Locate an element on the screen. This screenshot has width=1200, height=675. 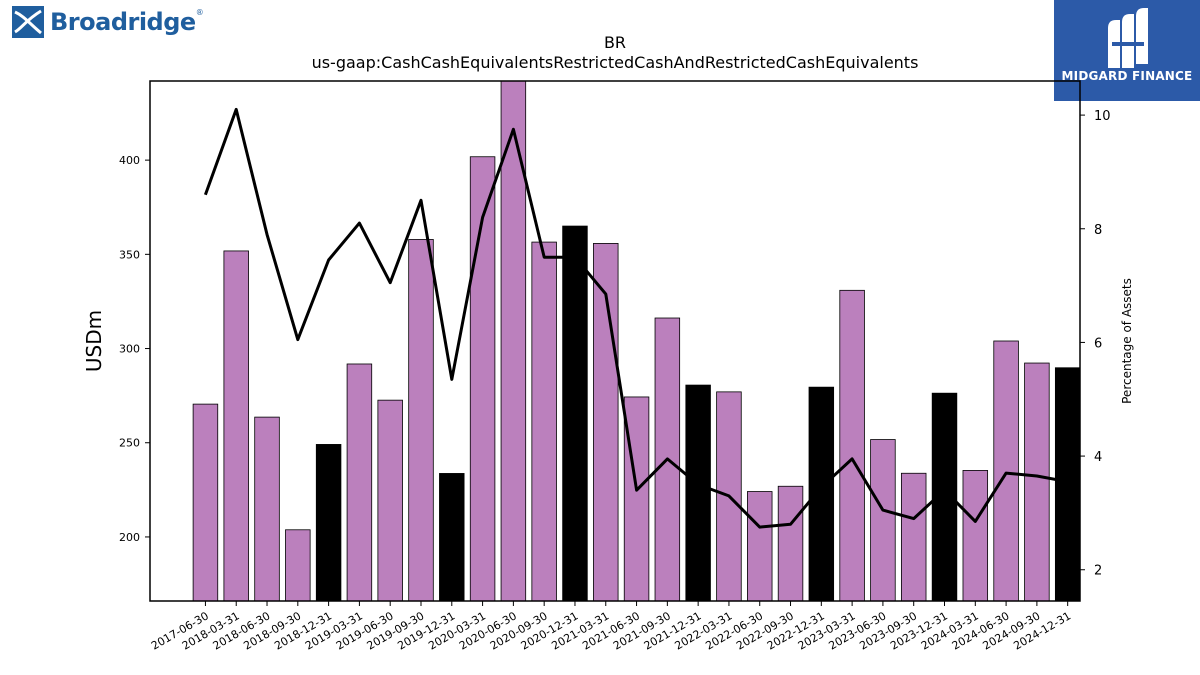
broadridge-logo-text: Broadridge is located at coordinates (123, 22).